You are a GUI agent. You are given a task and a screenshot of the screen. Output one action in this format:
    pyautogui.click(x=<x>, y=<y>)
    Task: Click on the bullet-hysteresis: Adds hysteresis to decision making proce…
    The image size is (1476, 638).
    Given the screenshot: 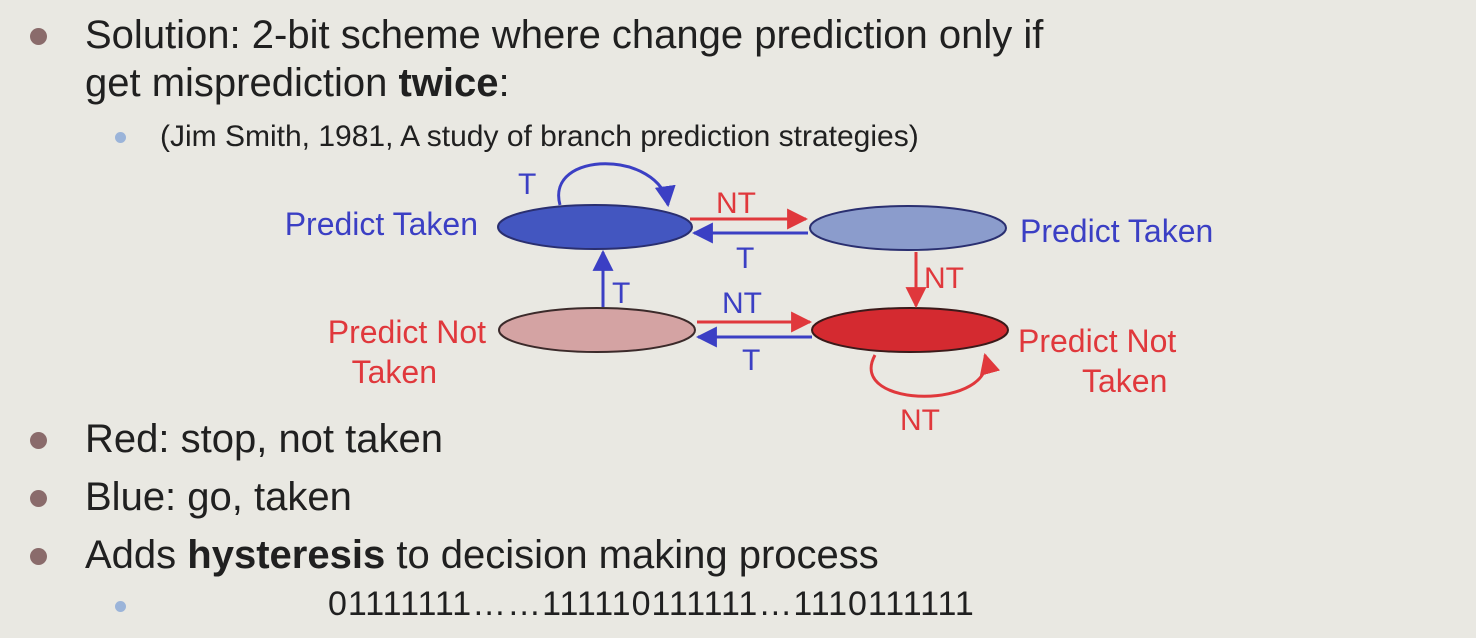 What is the action you would take?
    pyautogui.click(x=482, y=555)
    